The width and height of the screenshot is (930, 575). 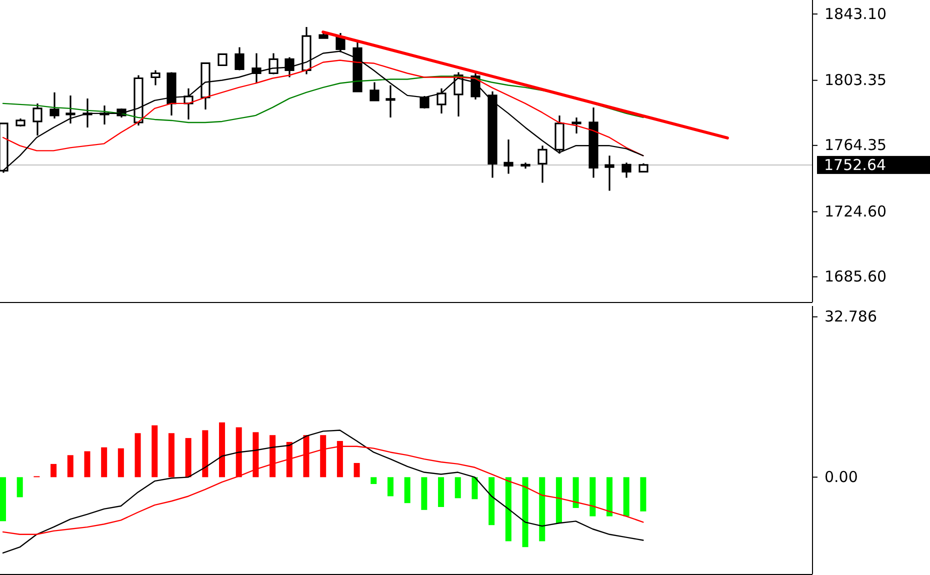 I want to click on y-tick-label: 0.00, so click(x=841, y=477).